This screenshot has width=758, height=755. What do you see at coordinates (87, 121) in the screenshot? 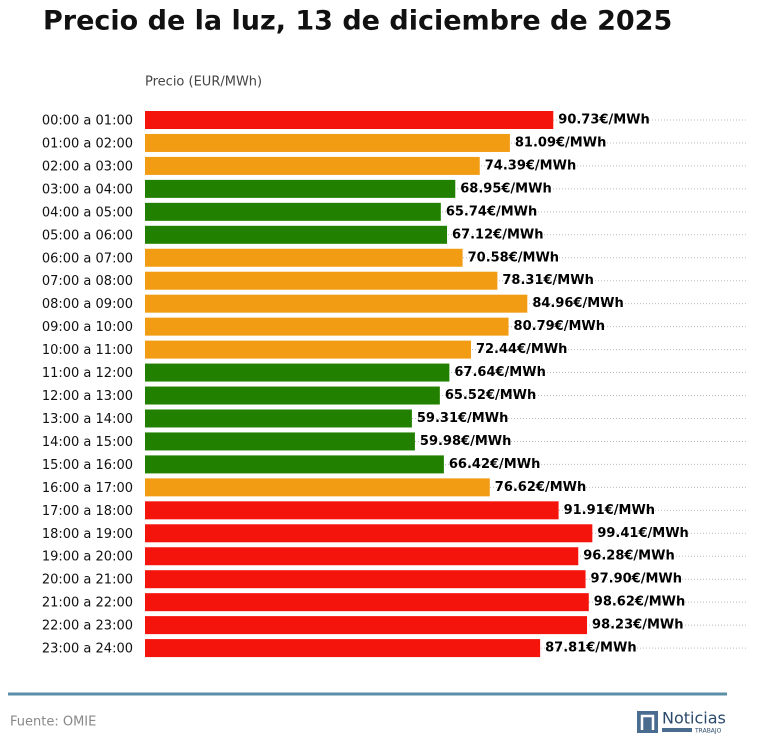
I see `y-tick-label: 00:00 a 01:00` at bounding box center [87, 121].